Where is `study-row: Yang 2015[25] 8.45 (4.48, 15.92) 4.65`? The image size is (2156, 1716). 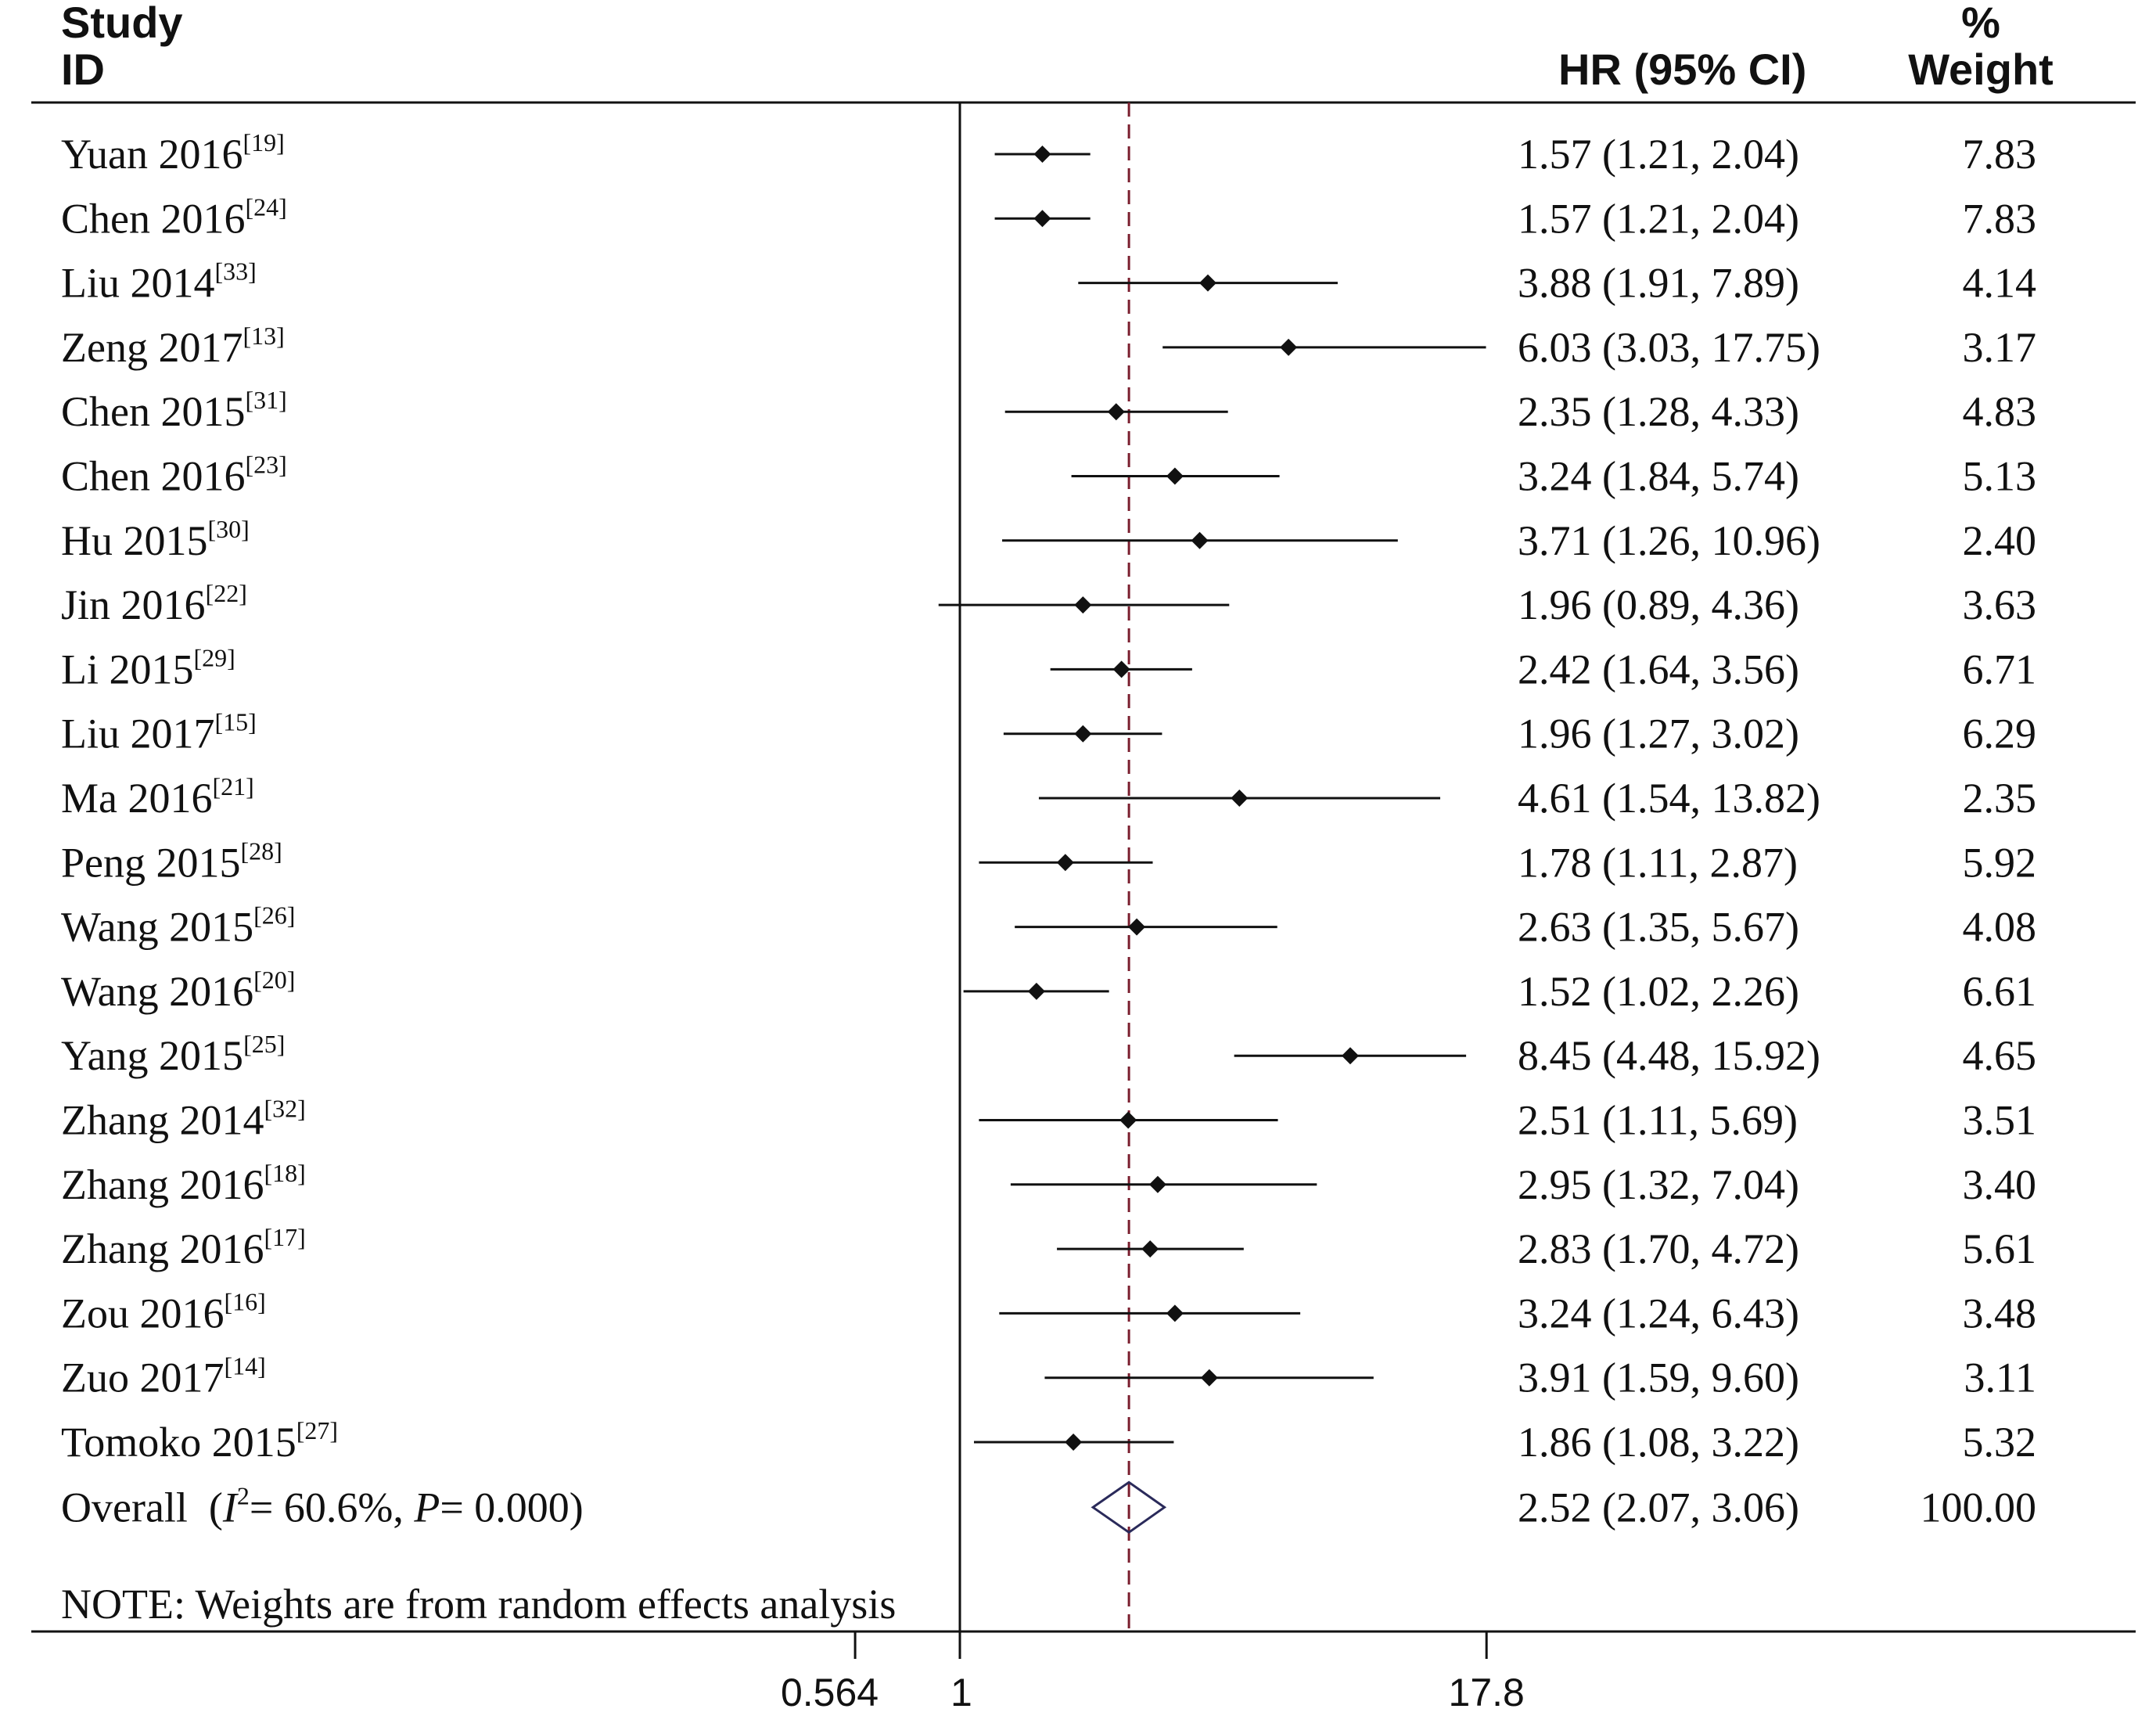 study-row: Yang 2015[25] 8.45 (4.48, 15.92) 4.65 is located at coordinates (1048, 1054).